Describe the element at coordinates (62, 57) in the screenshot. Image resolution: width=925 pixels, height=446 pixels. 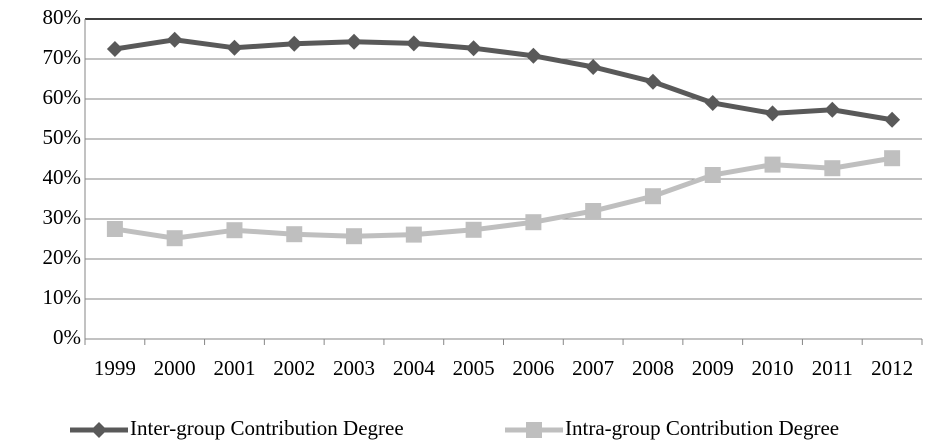
I see `y-tick-label: 70%` at that location.